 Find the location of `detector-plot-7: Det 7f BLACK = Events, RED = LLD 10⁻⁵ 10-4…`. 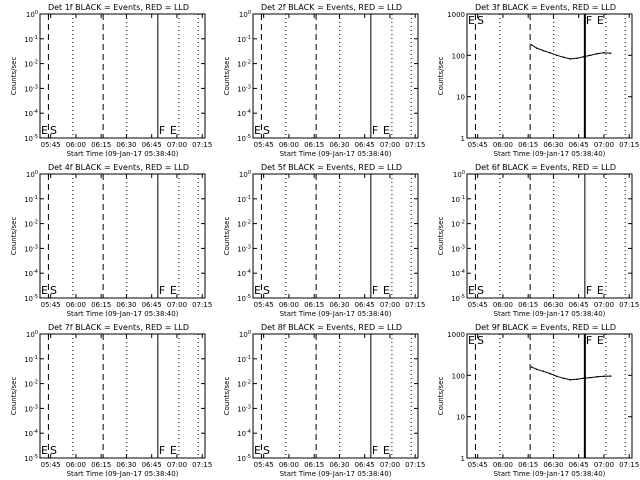

detector-plot-7: Det 7f BLACK = Events, RED = LLD 10⁻⁵ 10-4… is located at coordinates (111, 400).